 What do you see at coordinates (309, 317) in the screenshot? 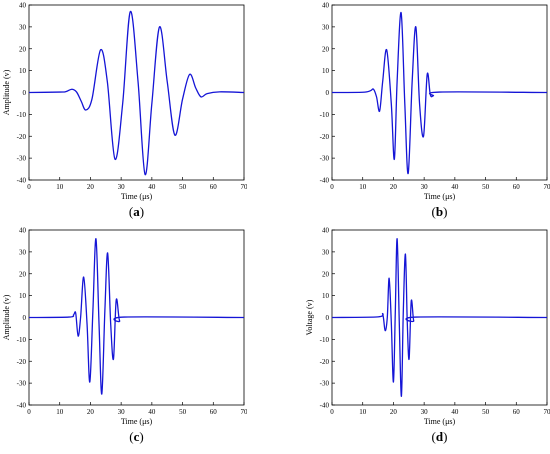
I see `y-axis-title: Voltage (v)` at bounding box center [309, 317].